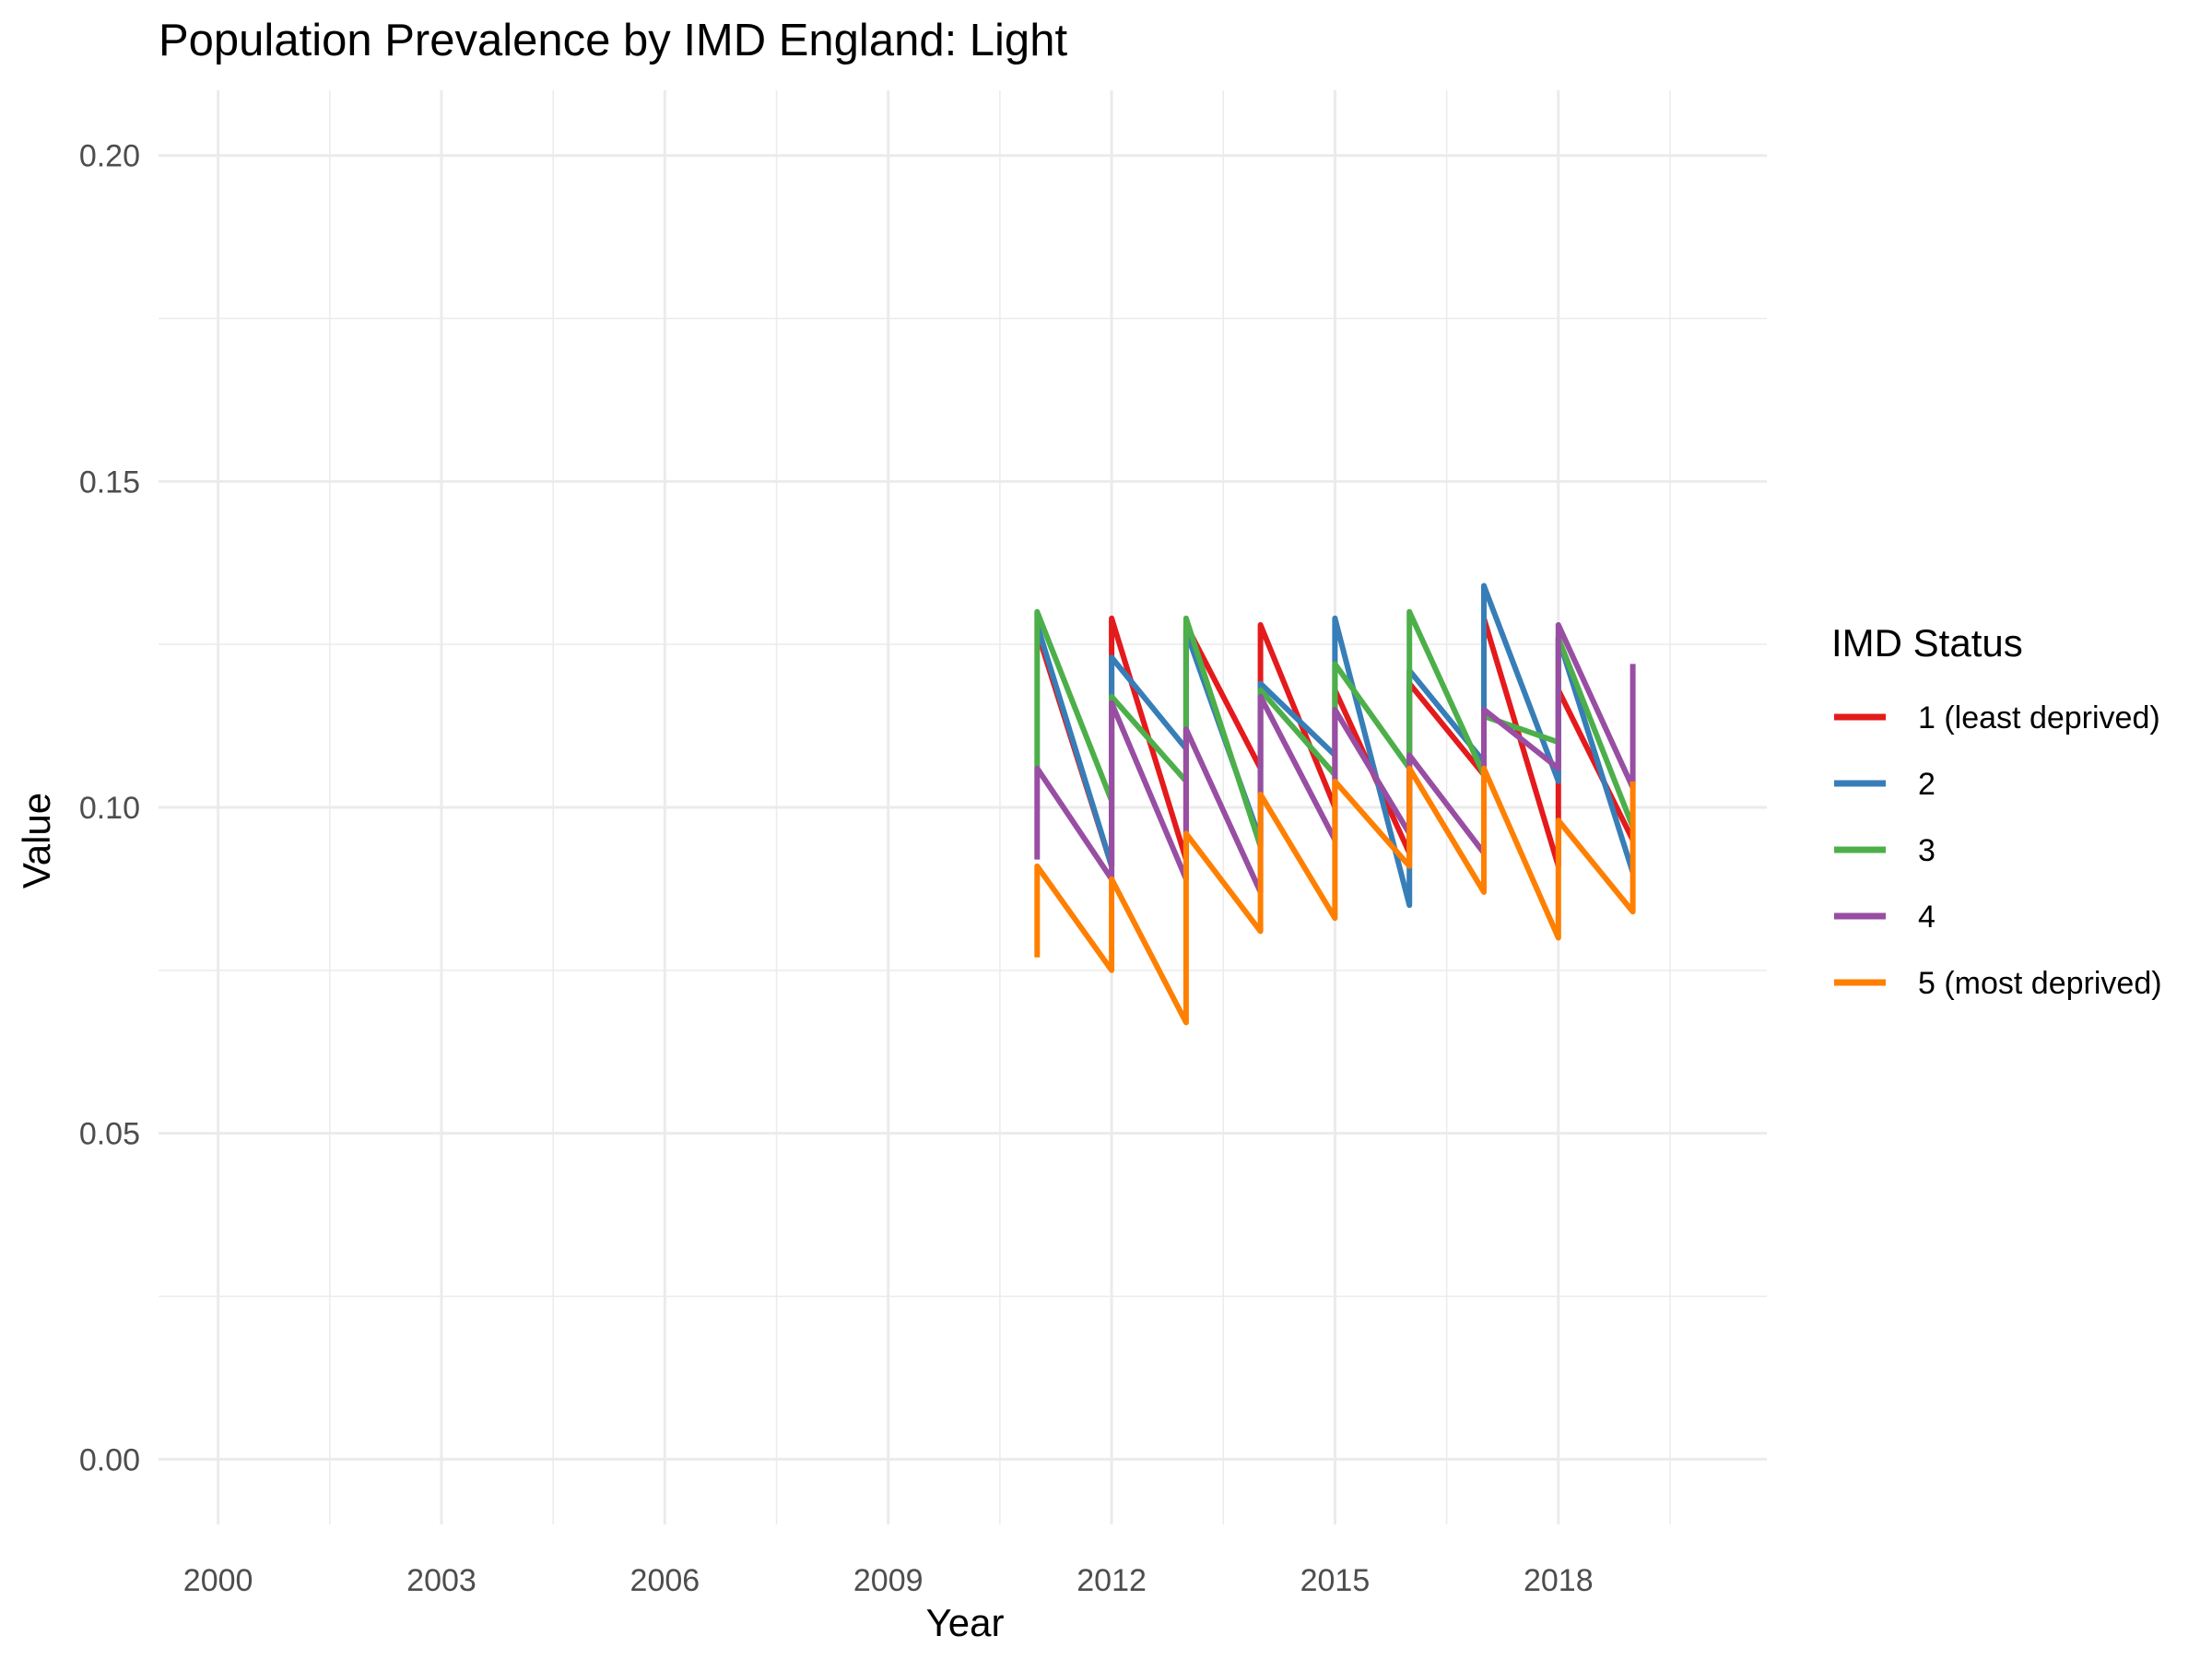 This screenshot has width=2212, height=1659. I want to click on x-axis-tick-labels: 2000 2003 2006 2009 2012 2015 2018, so click(888, 1580).